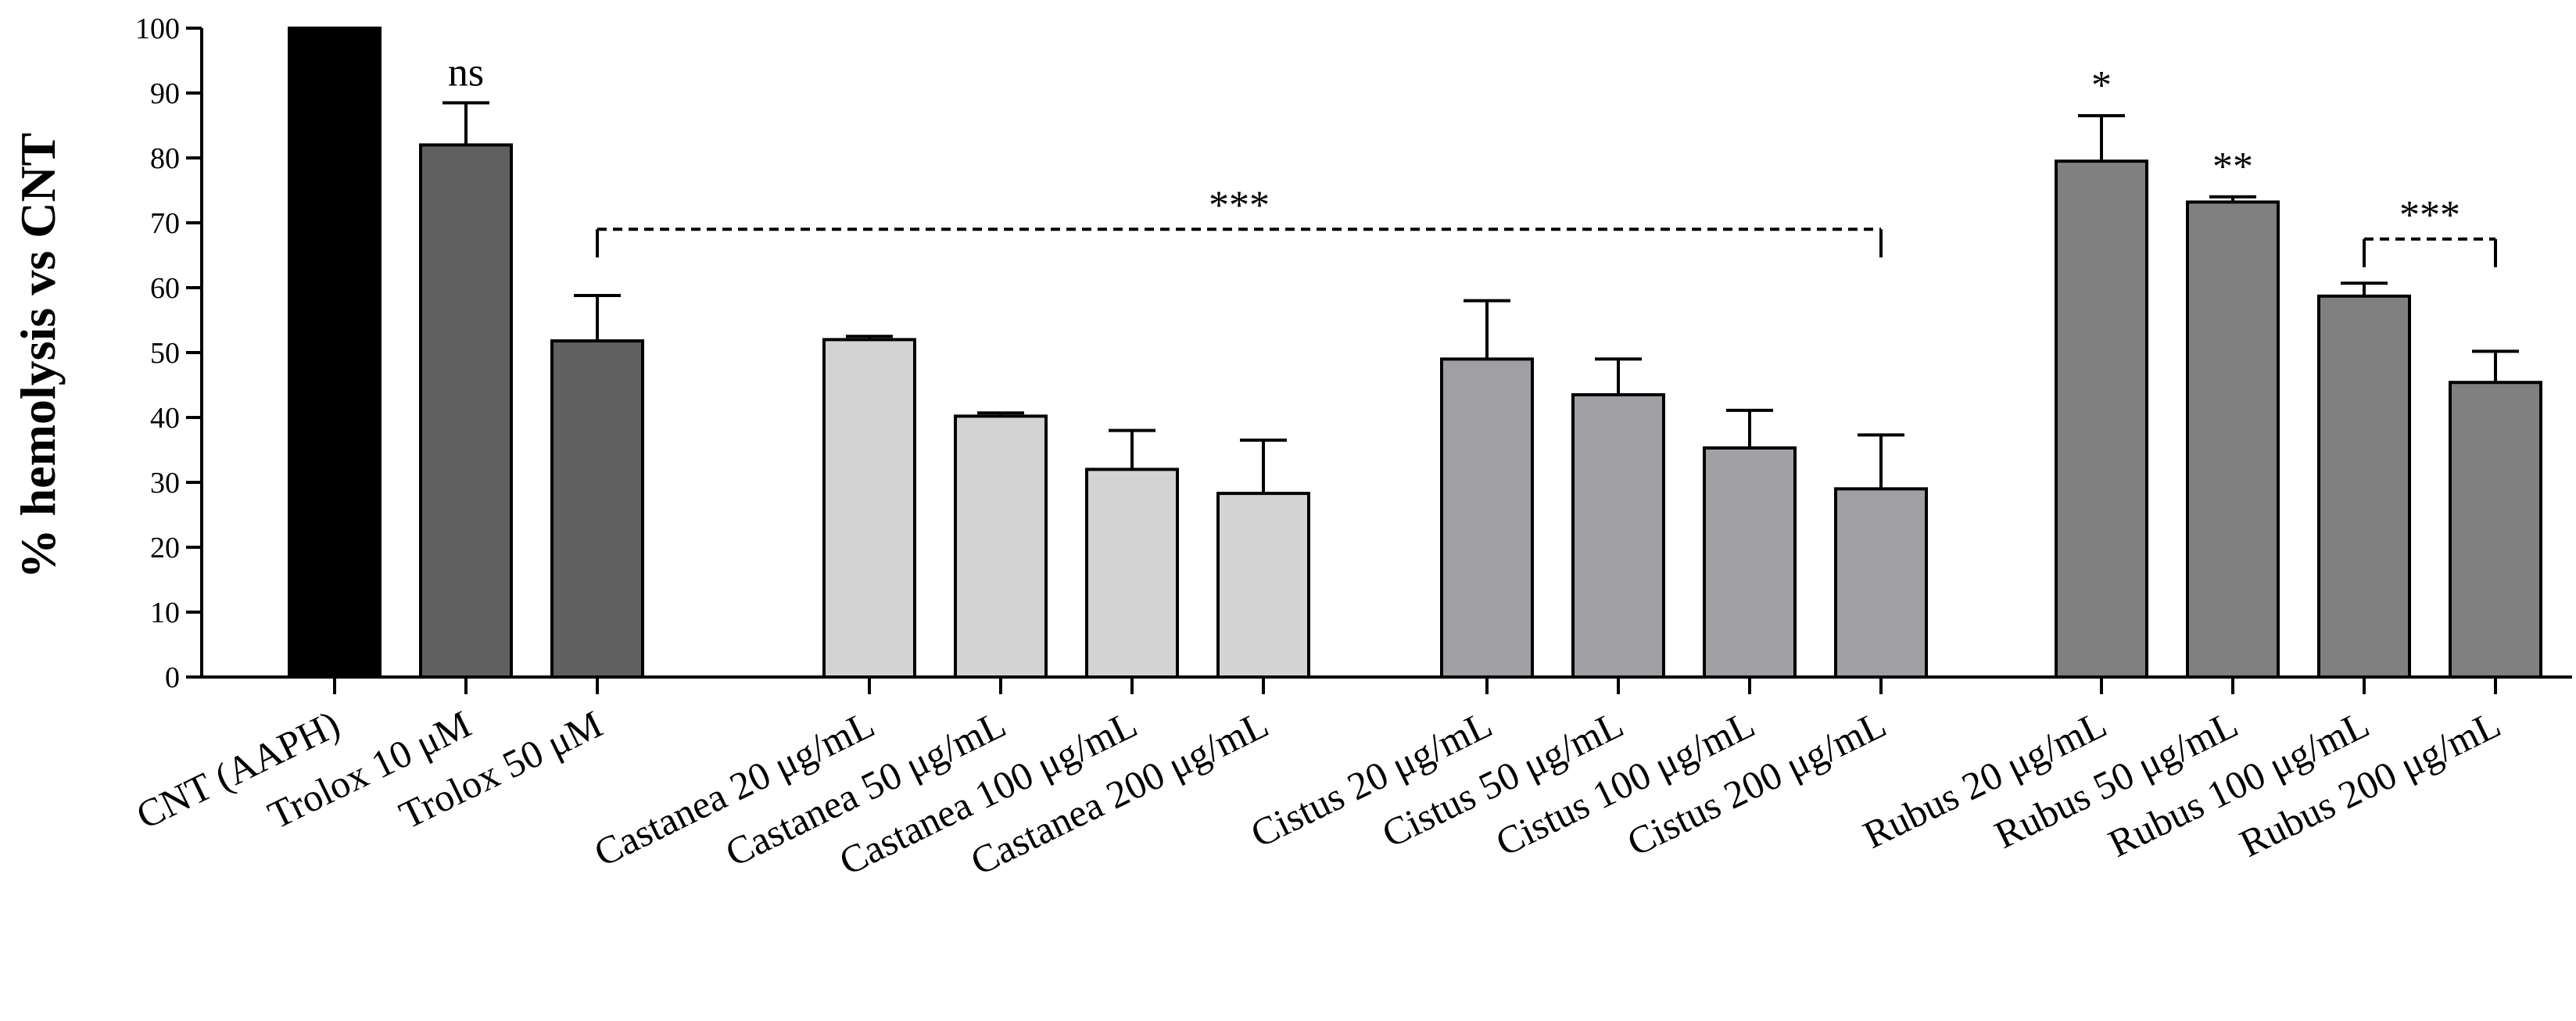 The width and height of the screenshot is (2576, 1021). I want to click on y-tick-label: 30, so click(165, 483).